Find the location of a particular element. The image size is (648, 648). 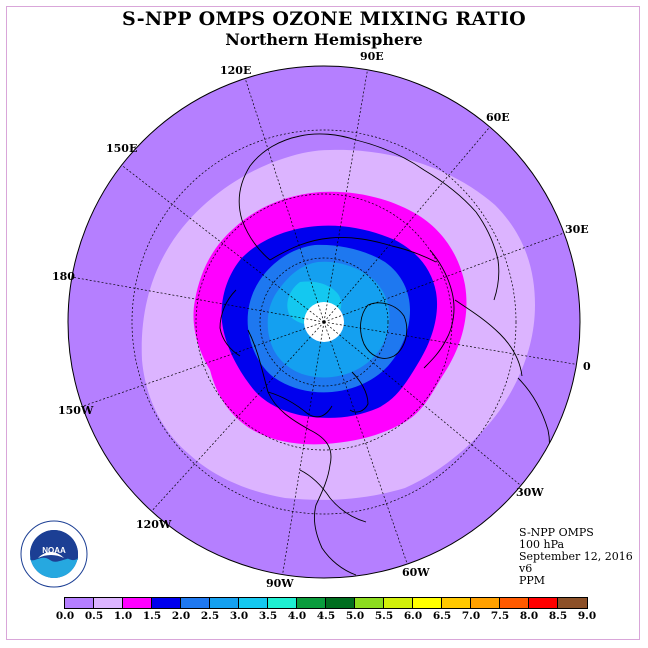

colorbar-tick-label: 9.0 is located at coordinates (587, 616).